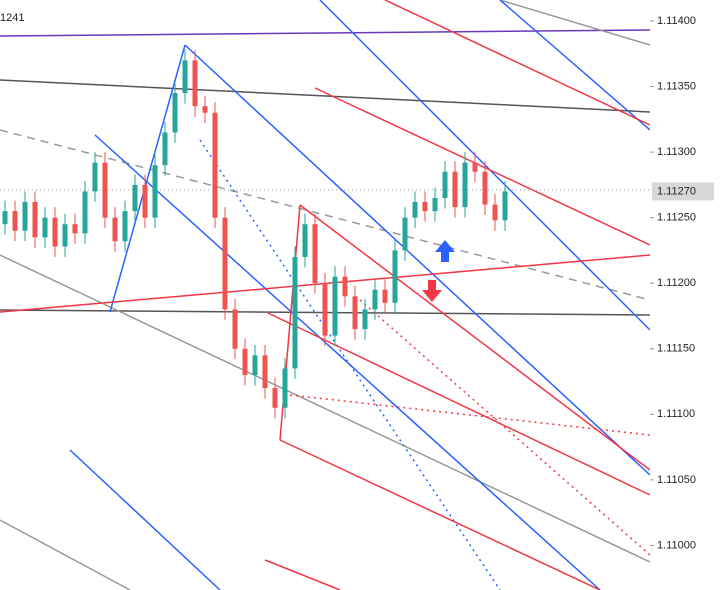  I want to click on y-tick-label: 1.11300, so click(676, 152).